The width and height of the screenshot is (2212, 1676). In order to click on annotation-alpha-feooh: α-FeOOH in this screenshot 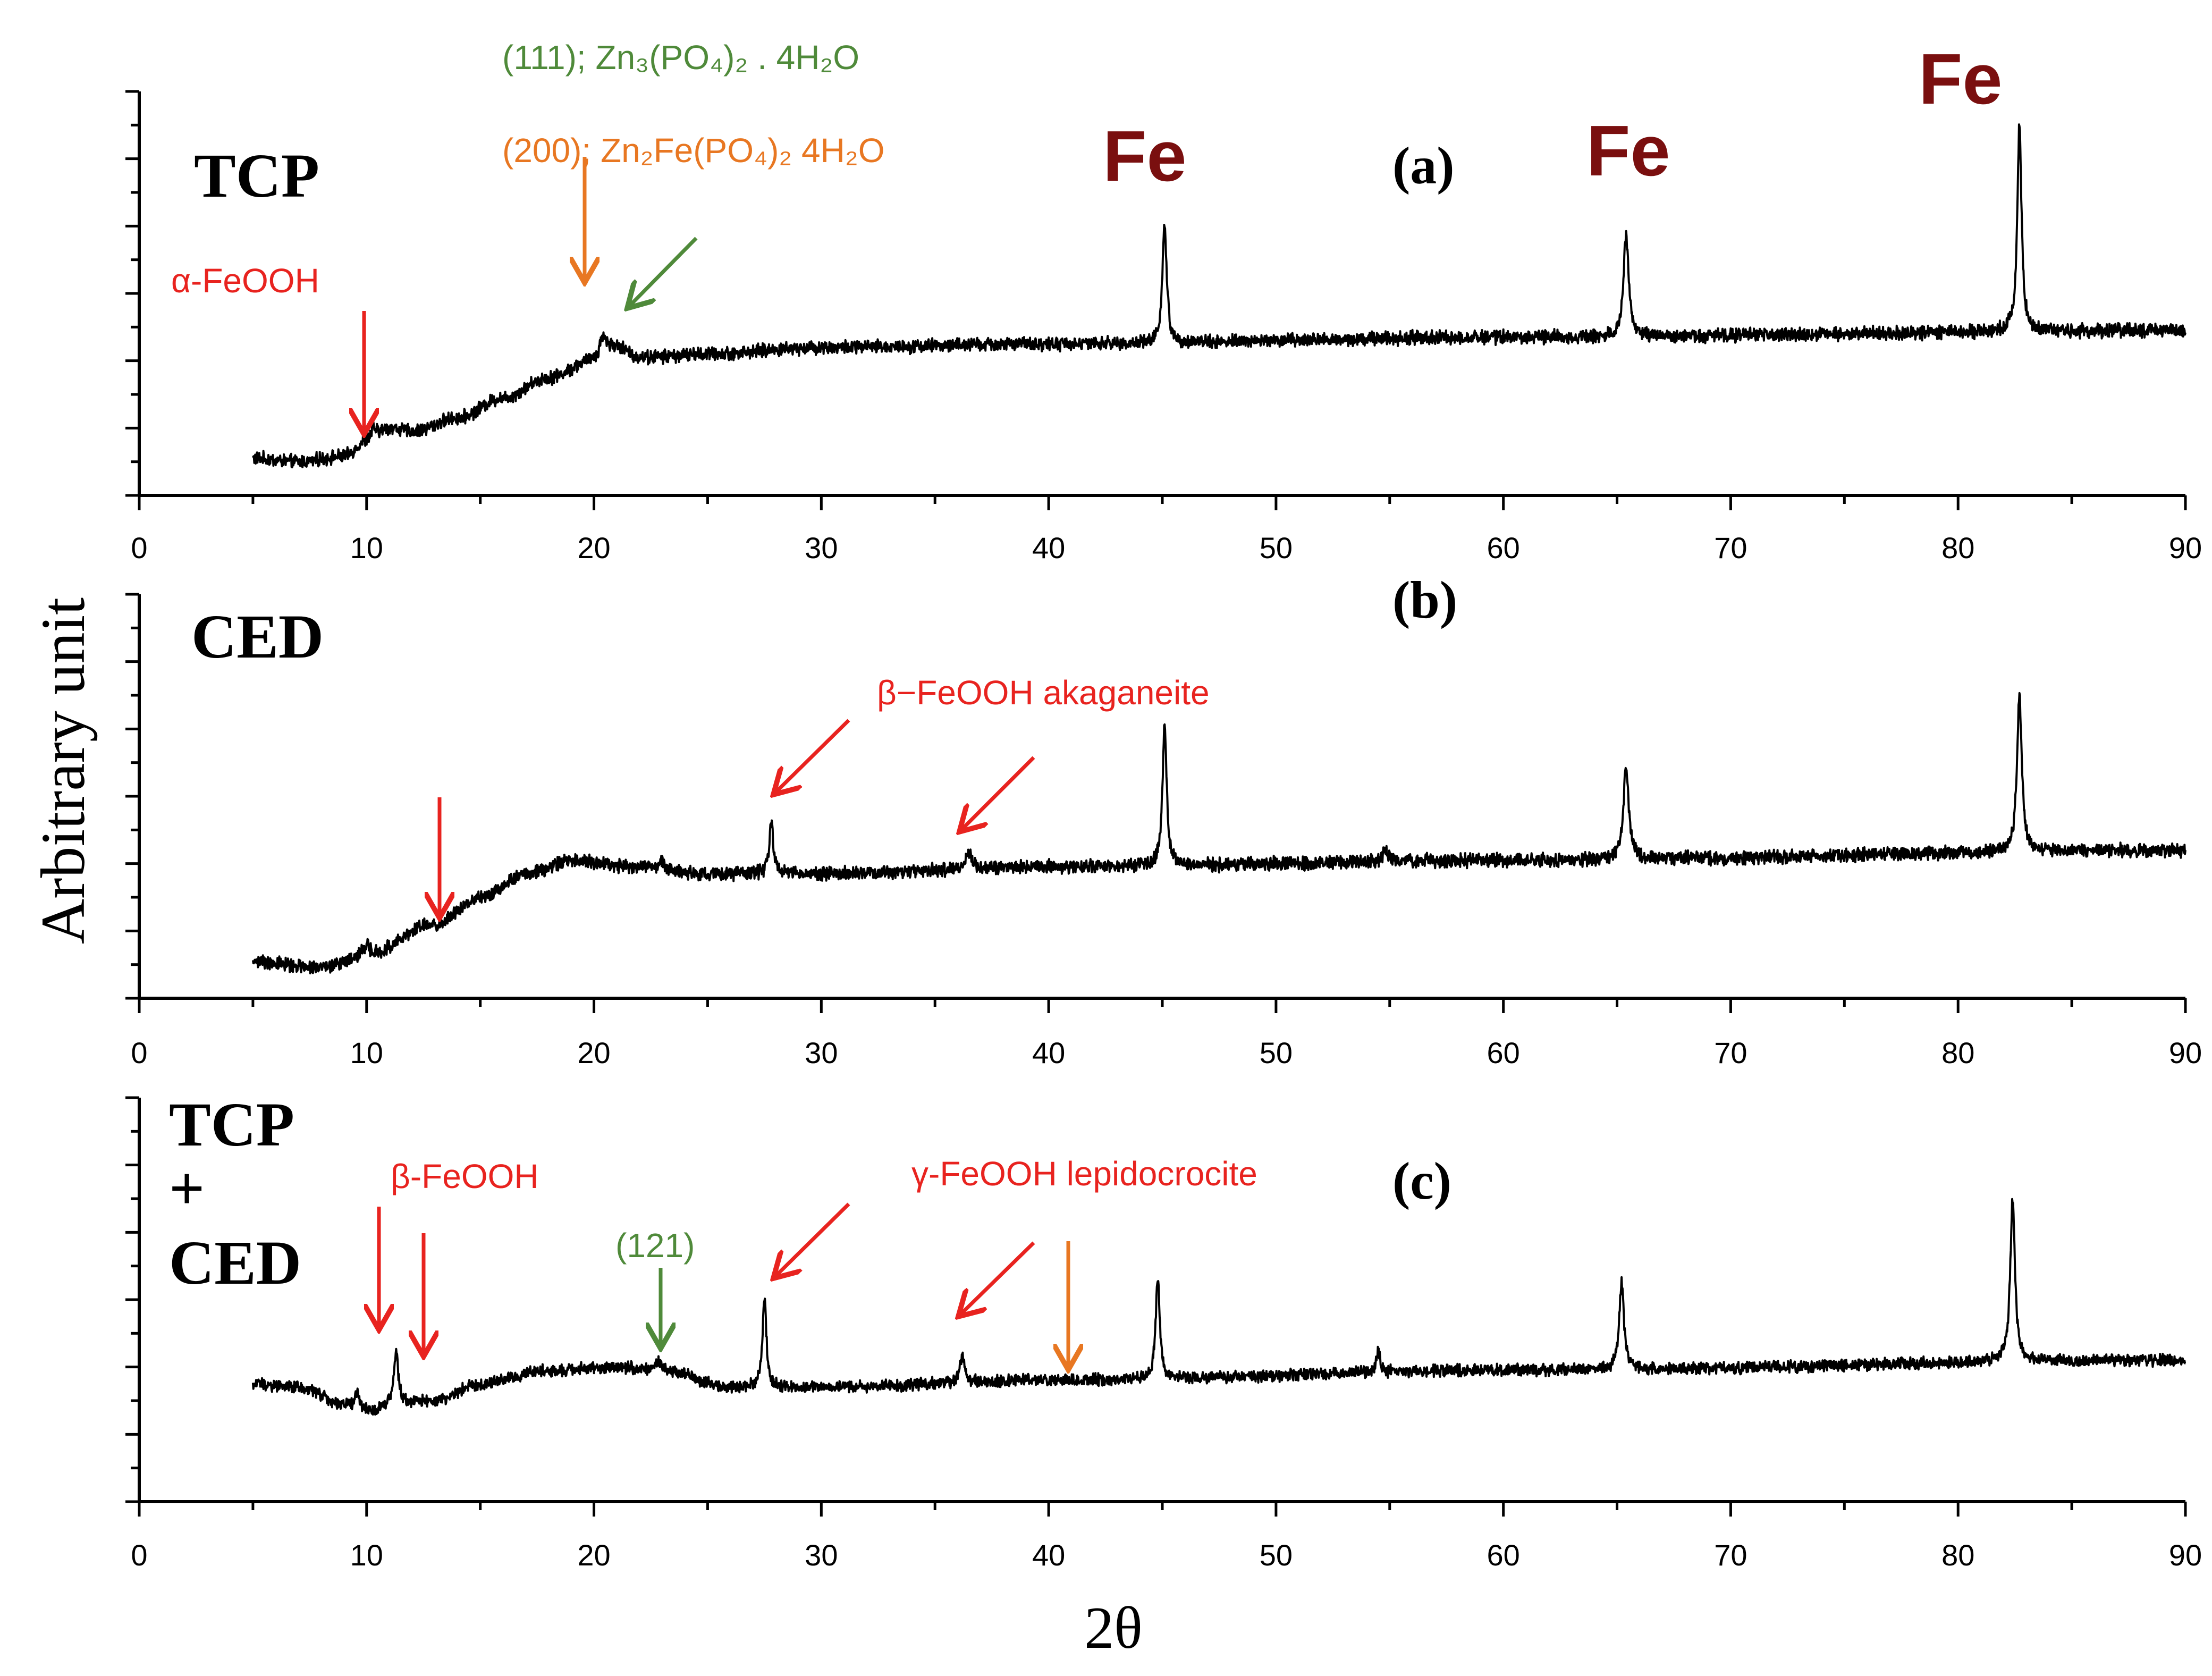, I will do `click(245, 281)`.